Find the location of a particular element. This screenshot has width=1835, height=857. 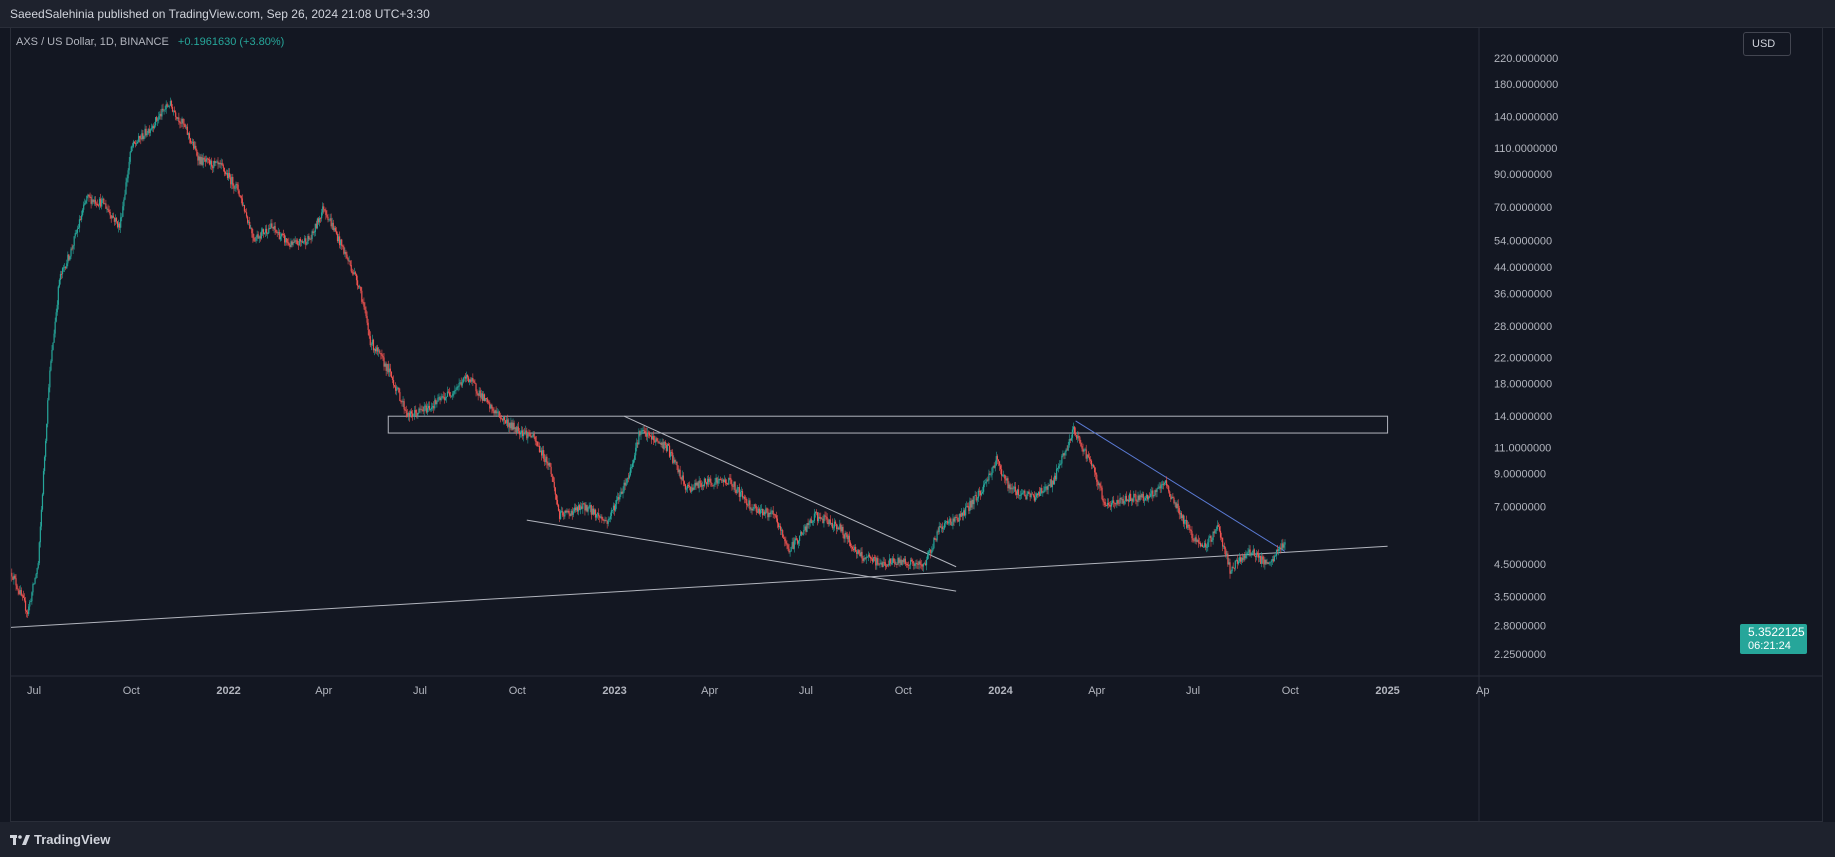

y-tick-label: 140.0000000 is located at coordinates (1526, 118).